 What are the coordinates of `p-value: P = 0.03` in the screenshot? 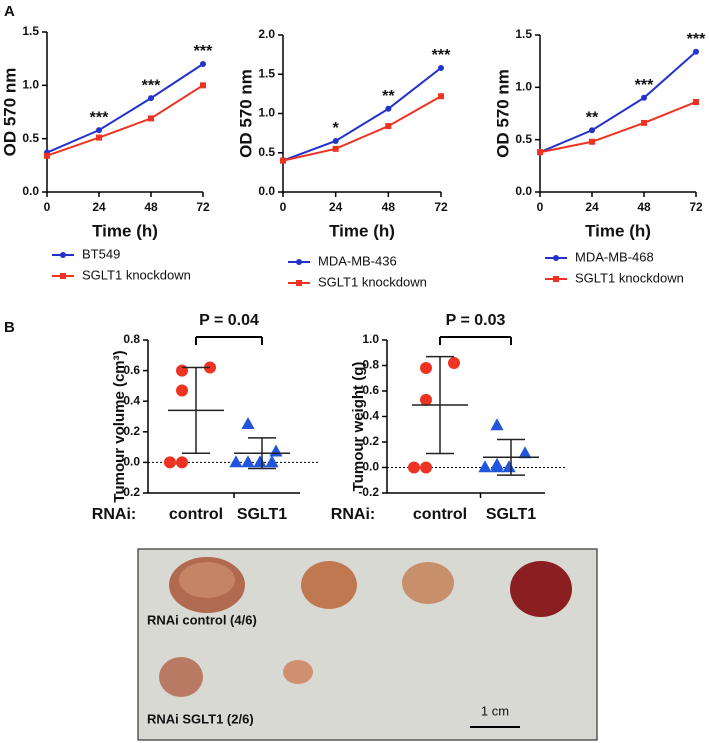 It's located at (476, 320).